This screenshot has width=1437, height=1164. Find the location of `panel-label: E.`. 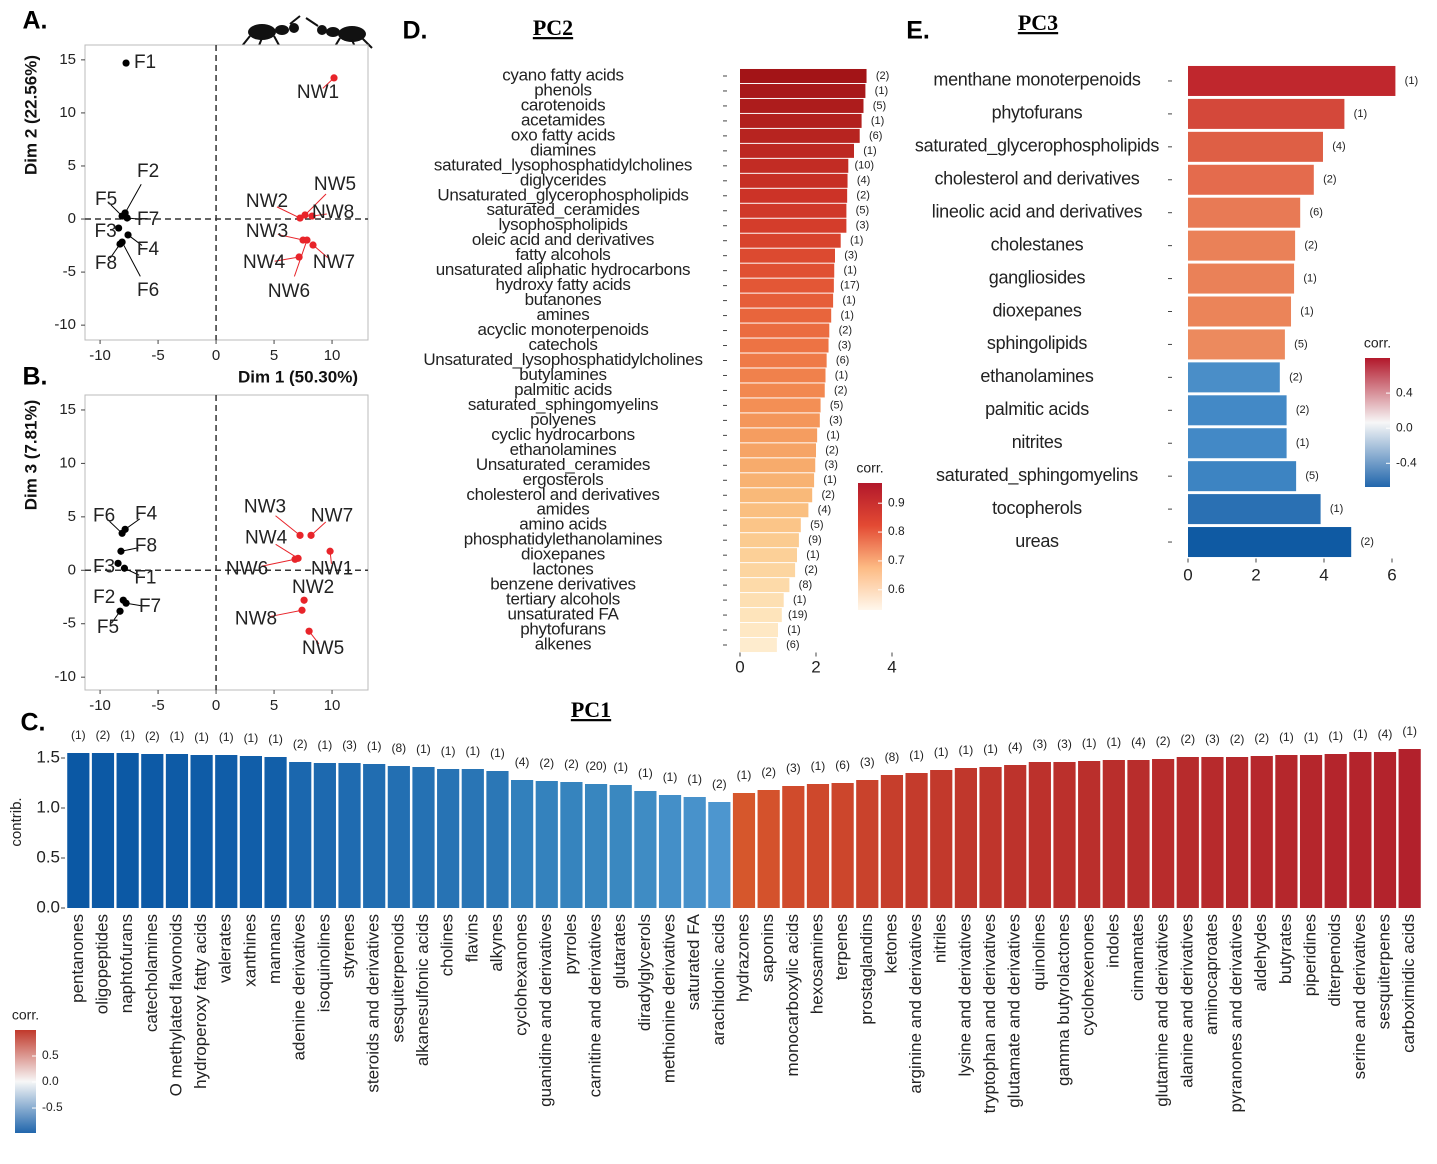

panel-label: E. is located at coordinates (918, 31).